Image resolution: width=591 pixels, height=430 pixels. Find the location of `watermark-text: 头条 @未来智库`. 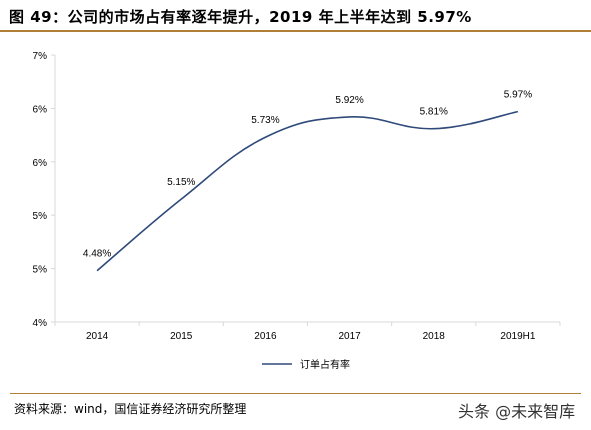

watermark-text: 头条 @未来智库 is located at coordinates (517, 411).